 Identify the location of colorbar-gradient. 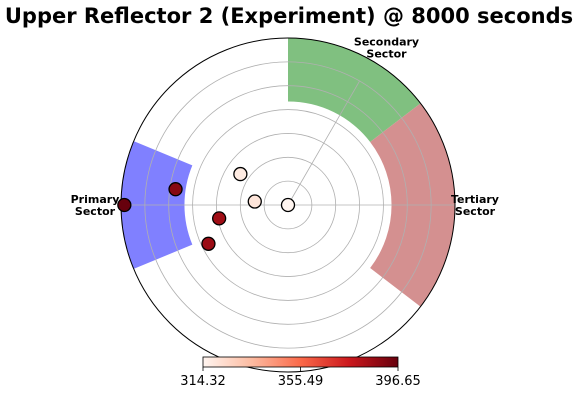
(300, 362).